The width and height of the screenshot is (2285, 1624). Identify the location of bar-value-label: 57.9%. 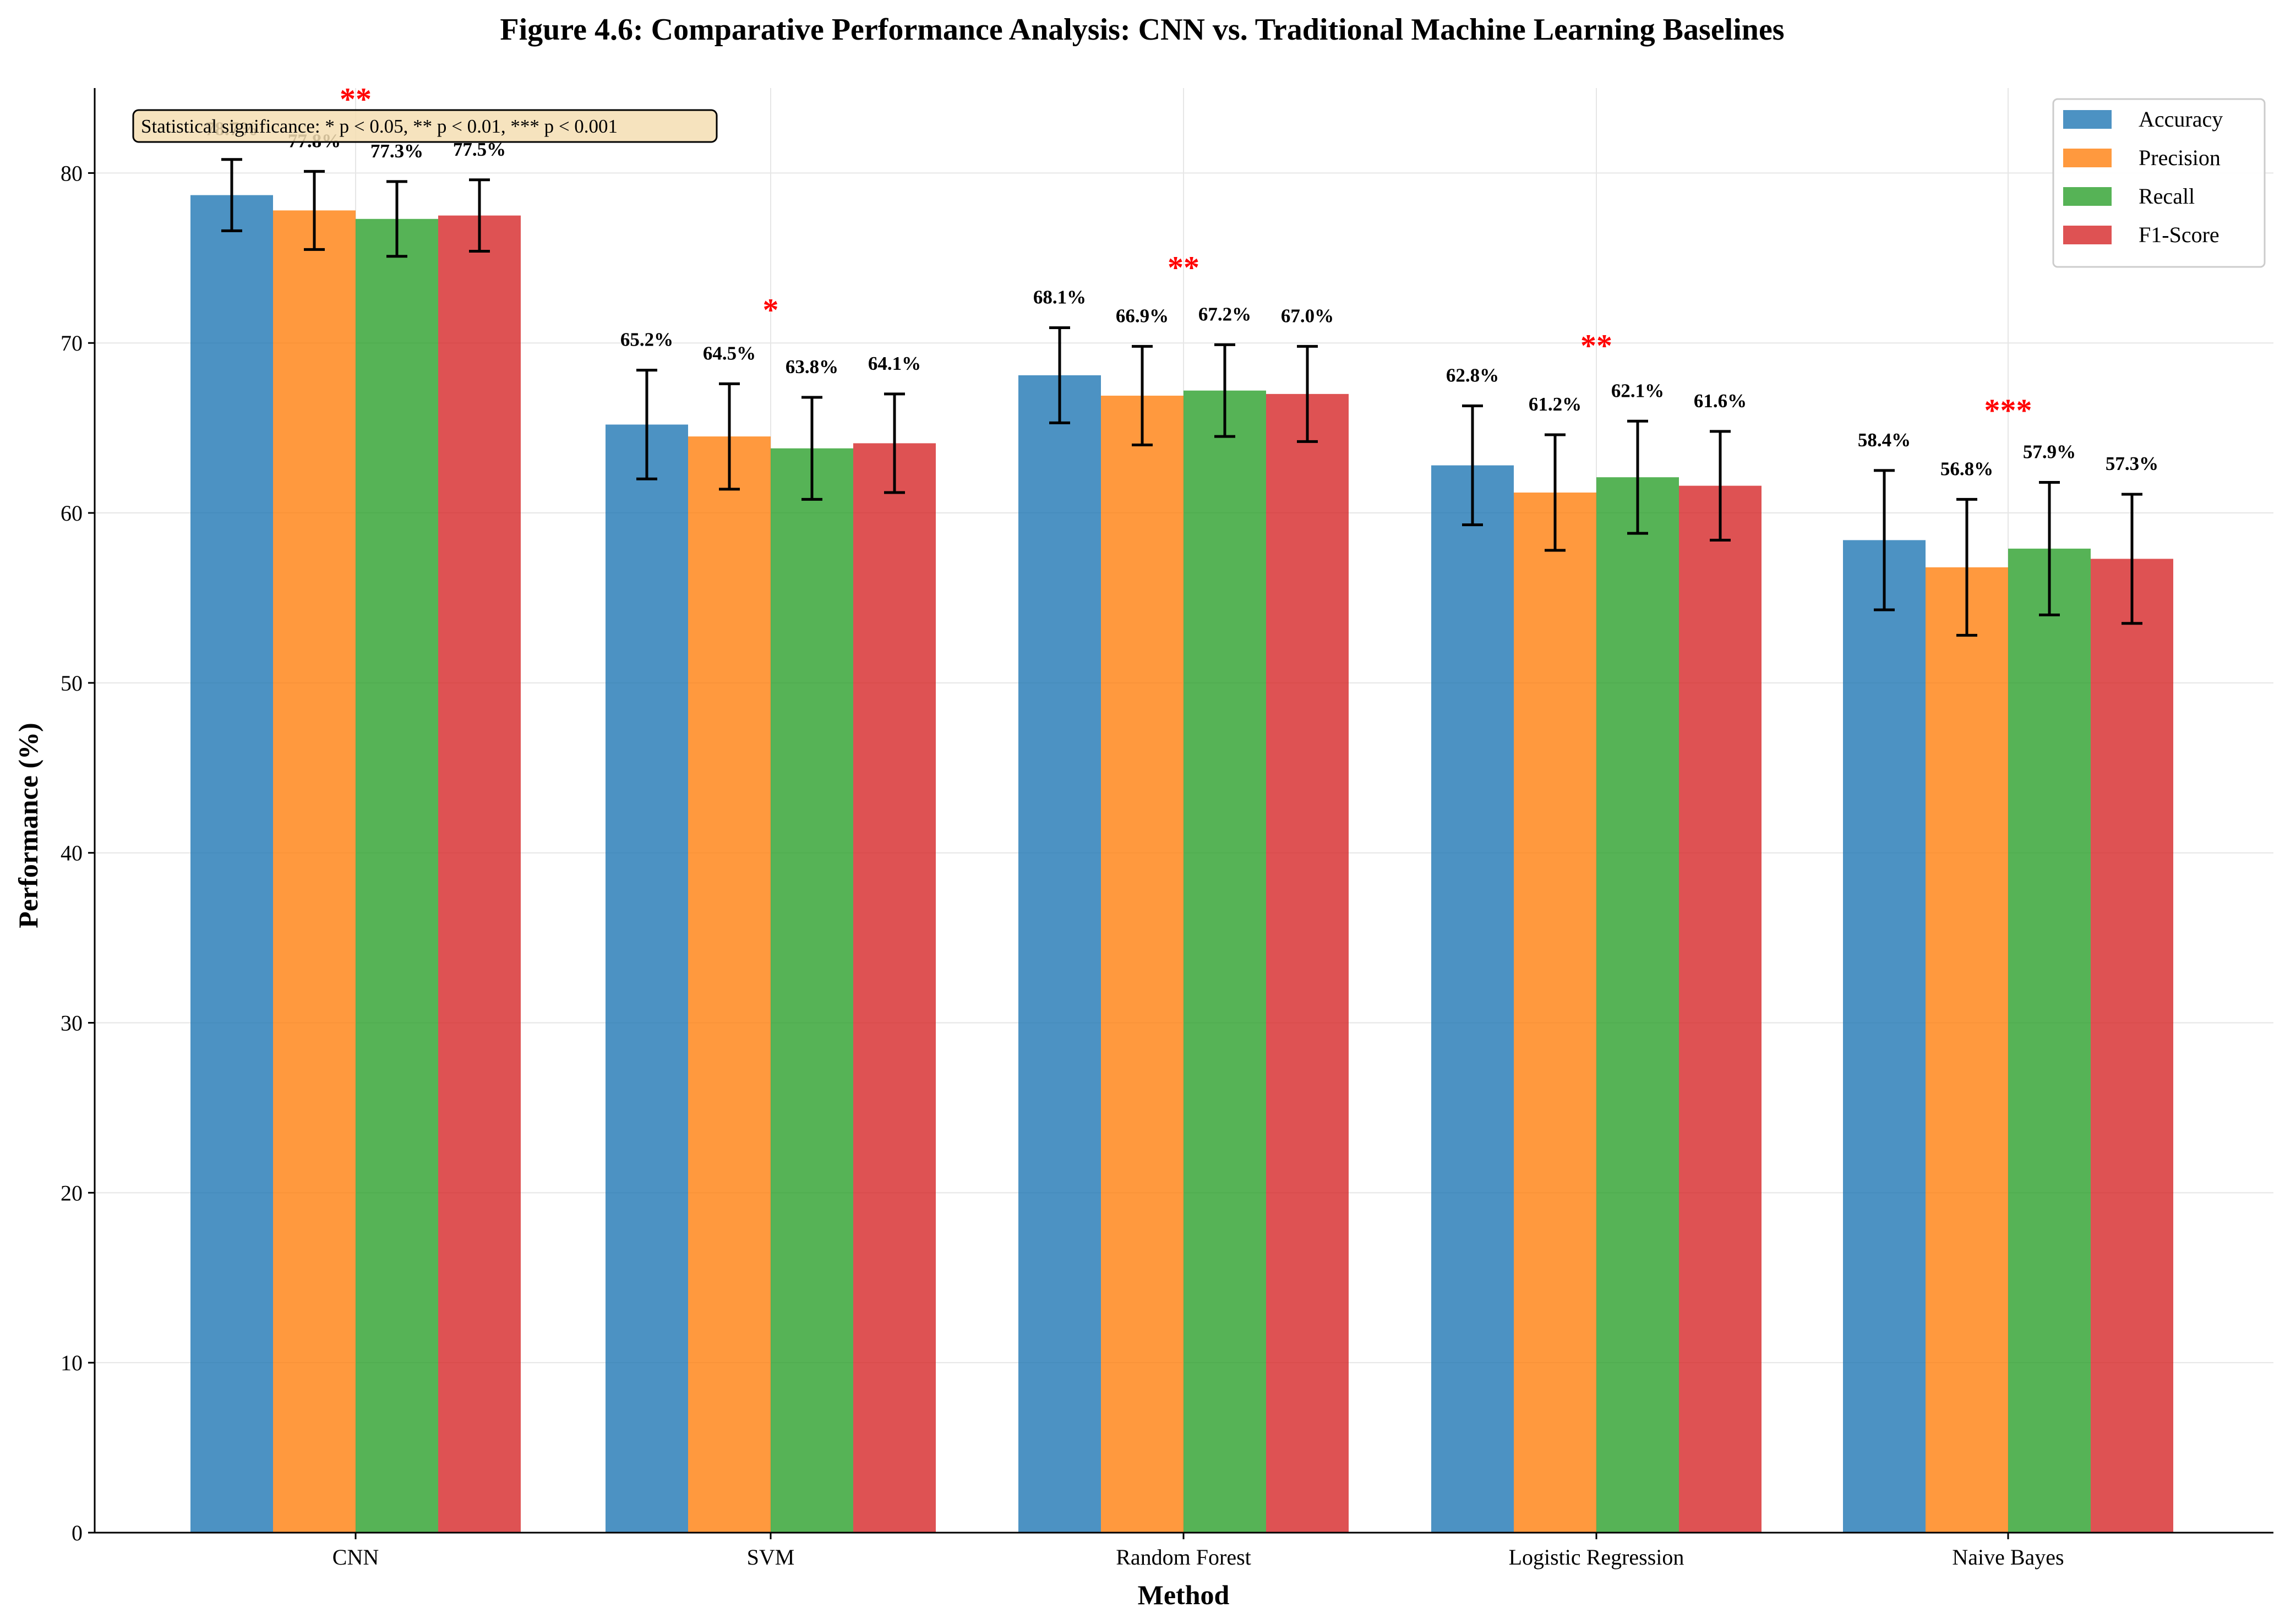
(2049, 451).